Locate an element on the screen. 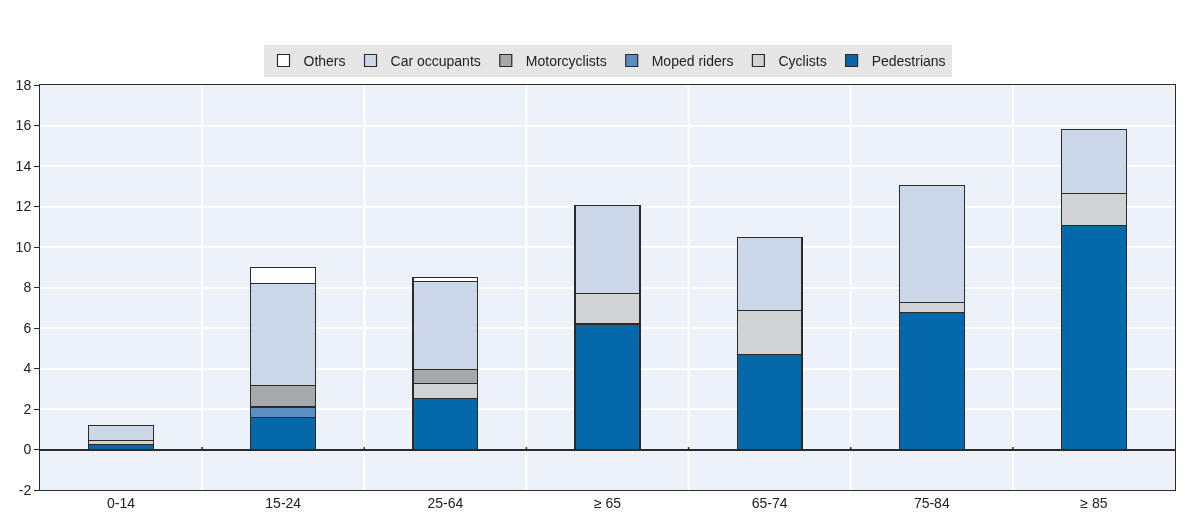 The image size is (1195, 523). y-tick-label: 12 is located at coordinates (23, 206).